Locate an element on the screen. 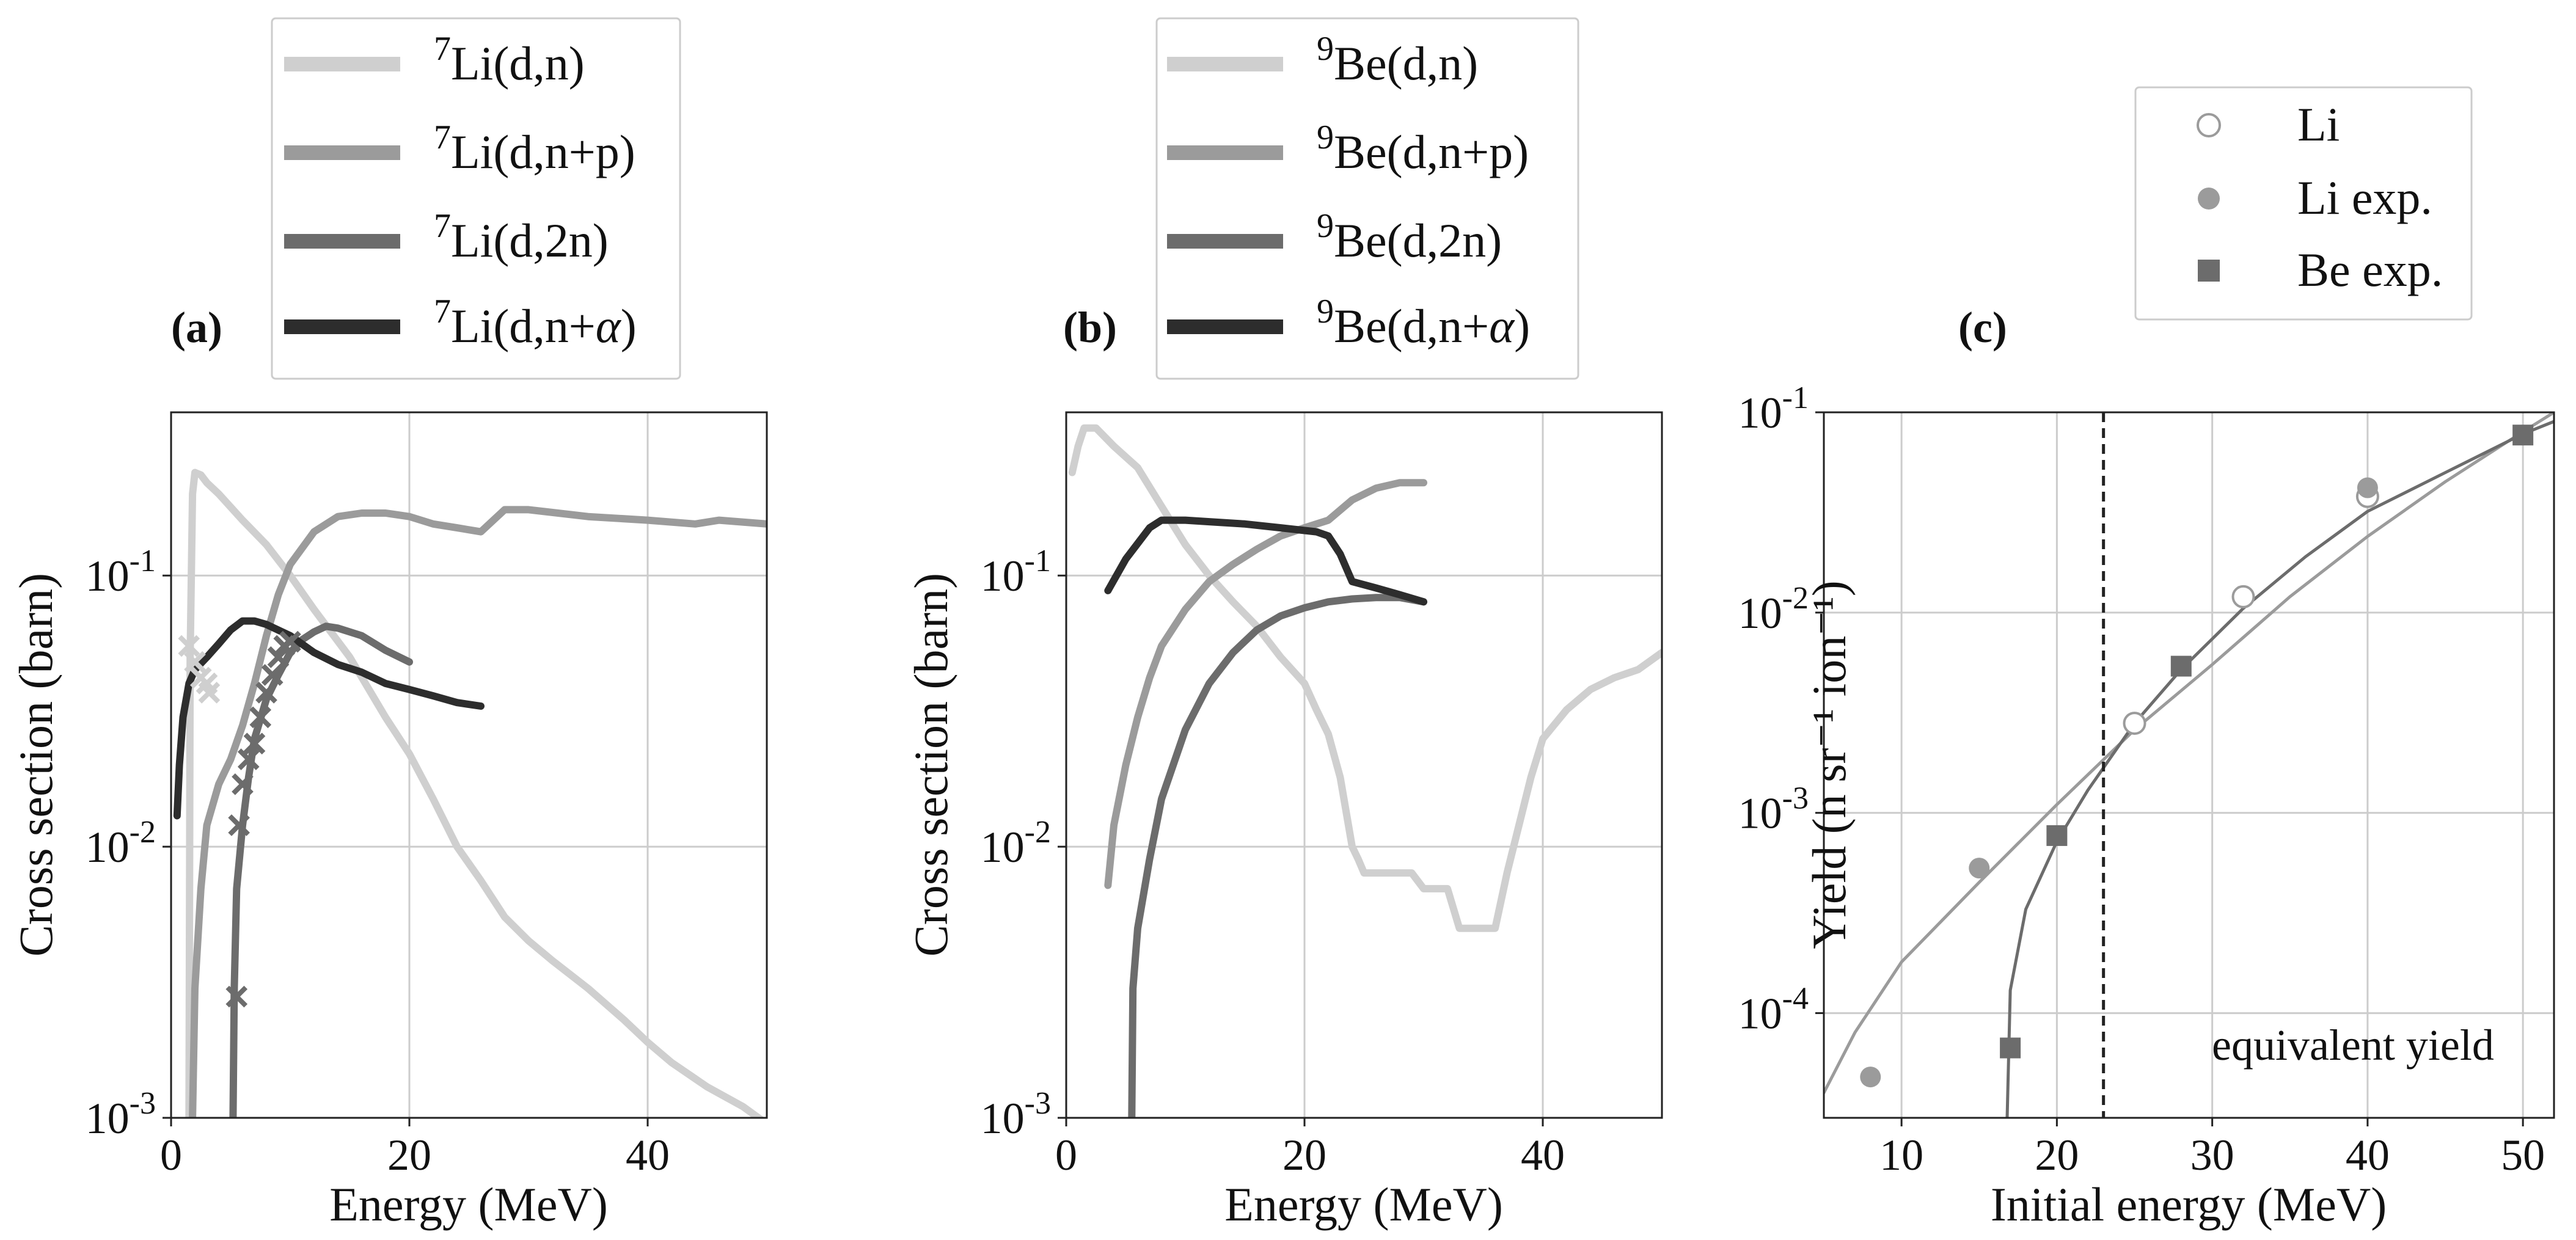 This screenshot has height=1240, width=2576. panel-label: (b) is located at coordinates (1090, 327).